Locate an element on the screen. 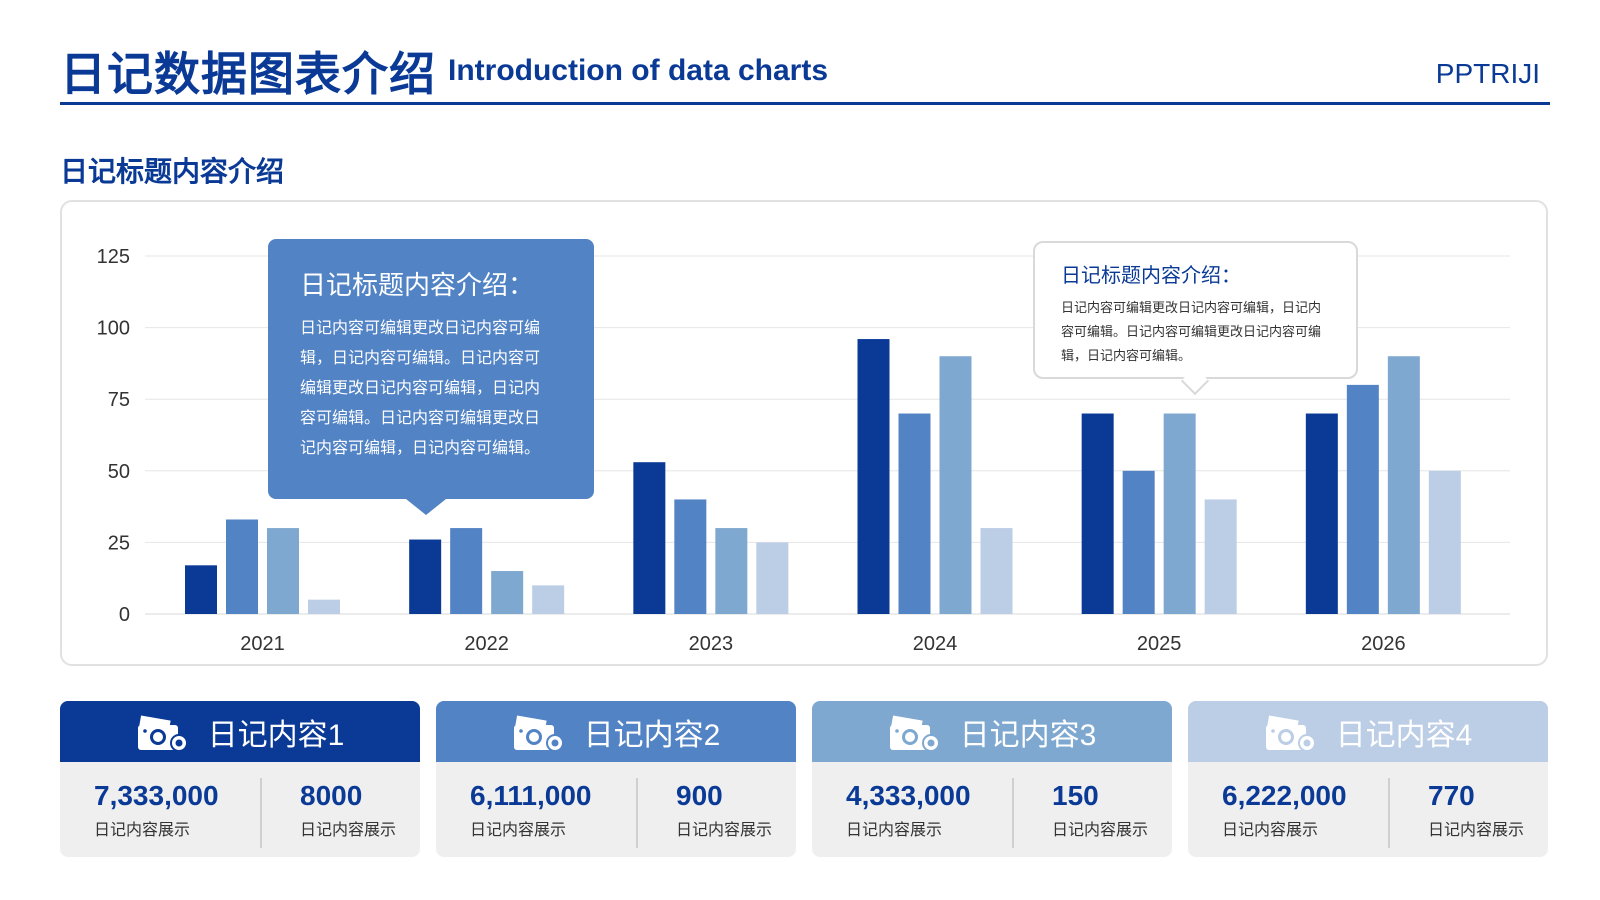 The height and width of the screenshot is (900, 1600). card-title: 日记内容2 is located at coordinates (652, 735).